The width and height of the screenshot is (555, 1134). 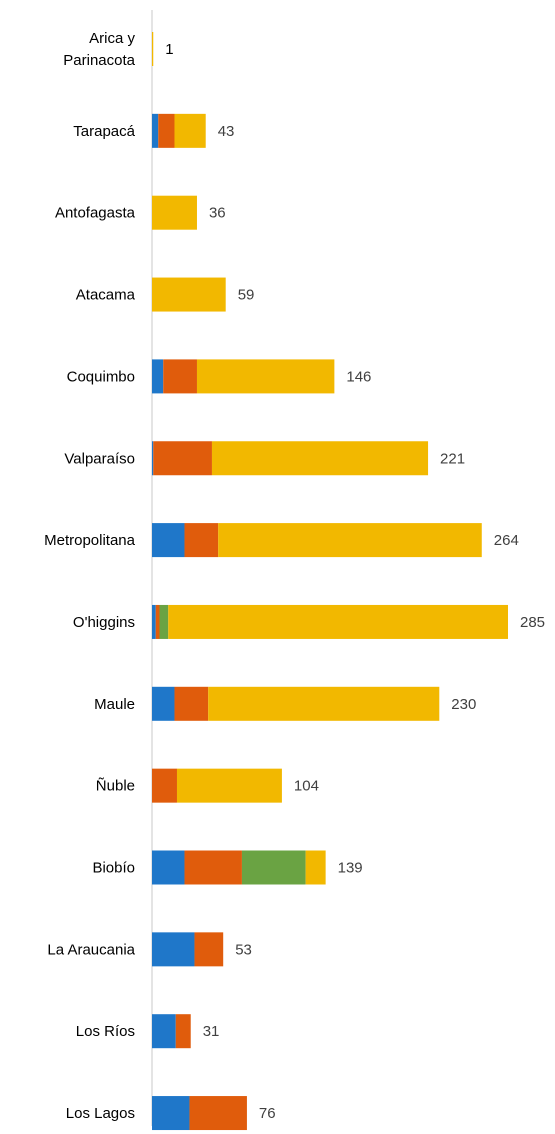 I want to click on total-label-metropolitana: 264, so click(x=506, y=540).